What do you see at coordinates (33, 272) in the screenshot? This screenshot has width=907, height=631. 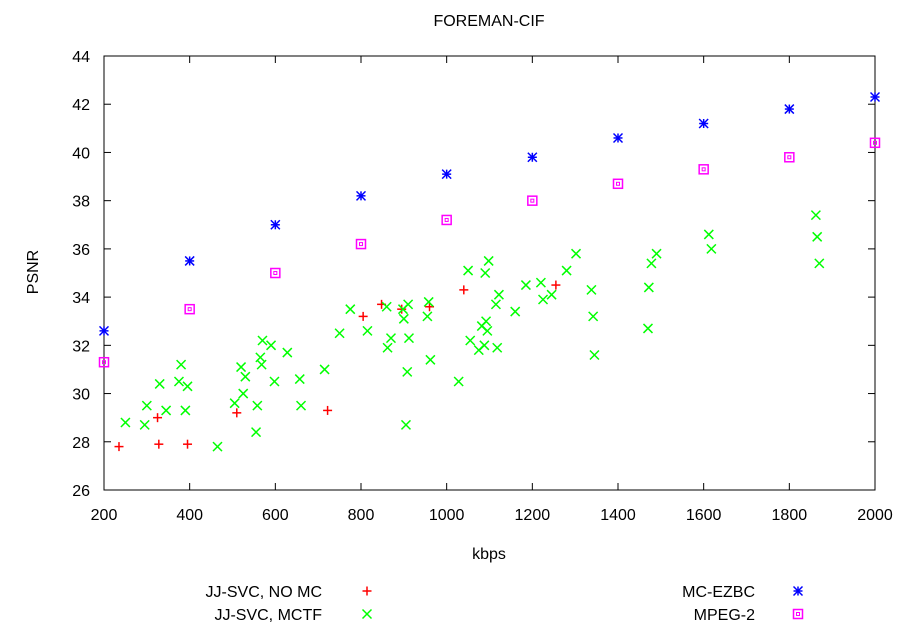 I see `y-axis-label: PSNR` at bounding box center [33, 272].